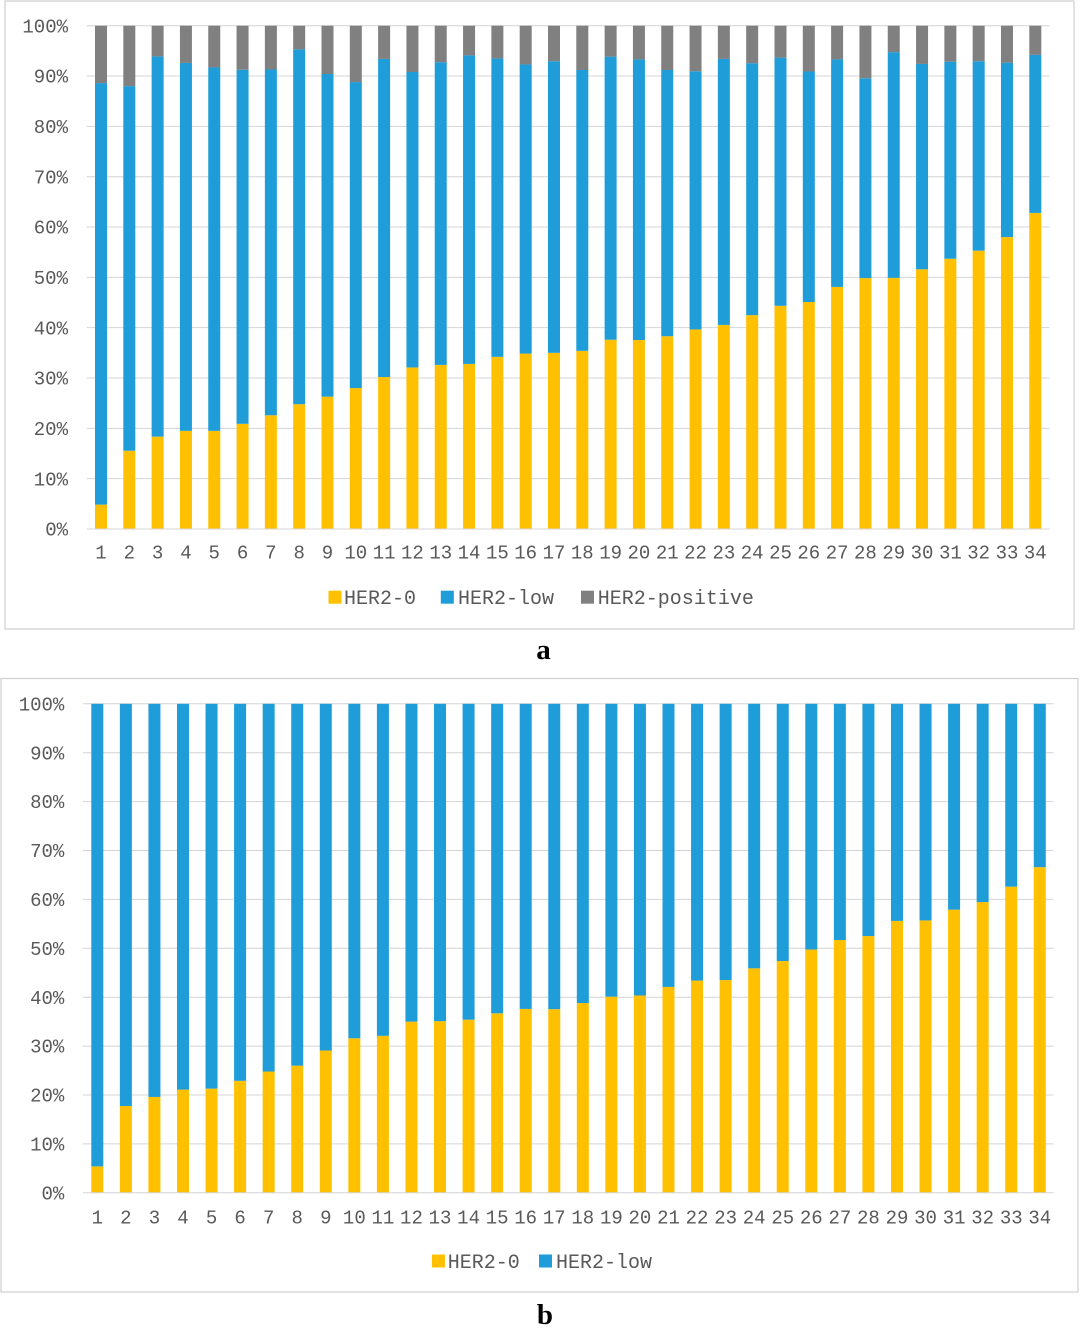 The image size is (1080, 1330). What do you see at coordinates (545, 1314) in the screenshot?
I see `svg-text: b` at bounding box center [545, 1314].